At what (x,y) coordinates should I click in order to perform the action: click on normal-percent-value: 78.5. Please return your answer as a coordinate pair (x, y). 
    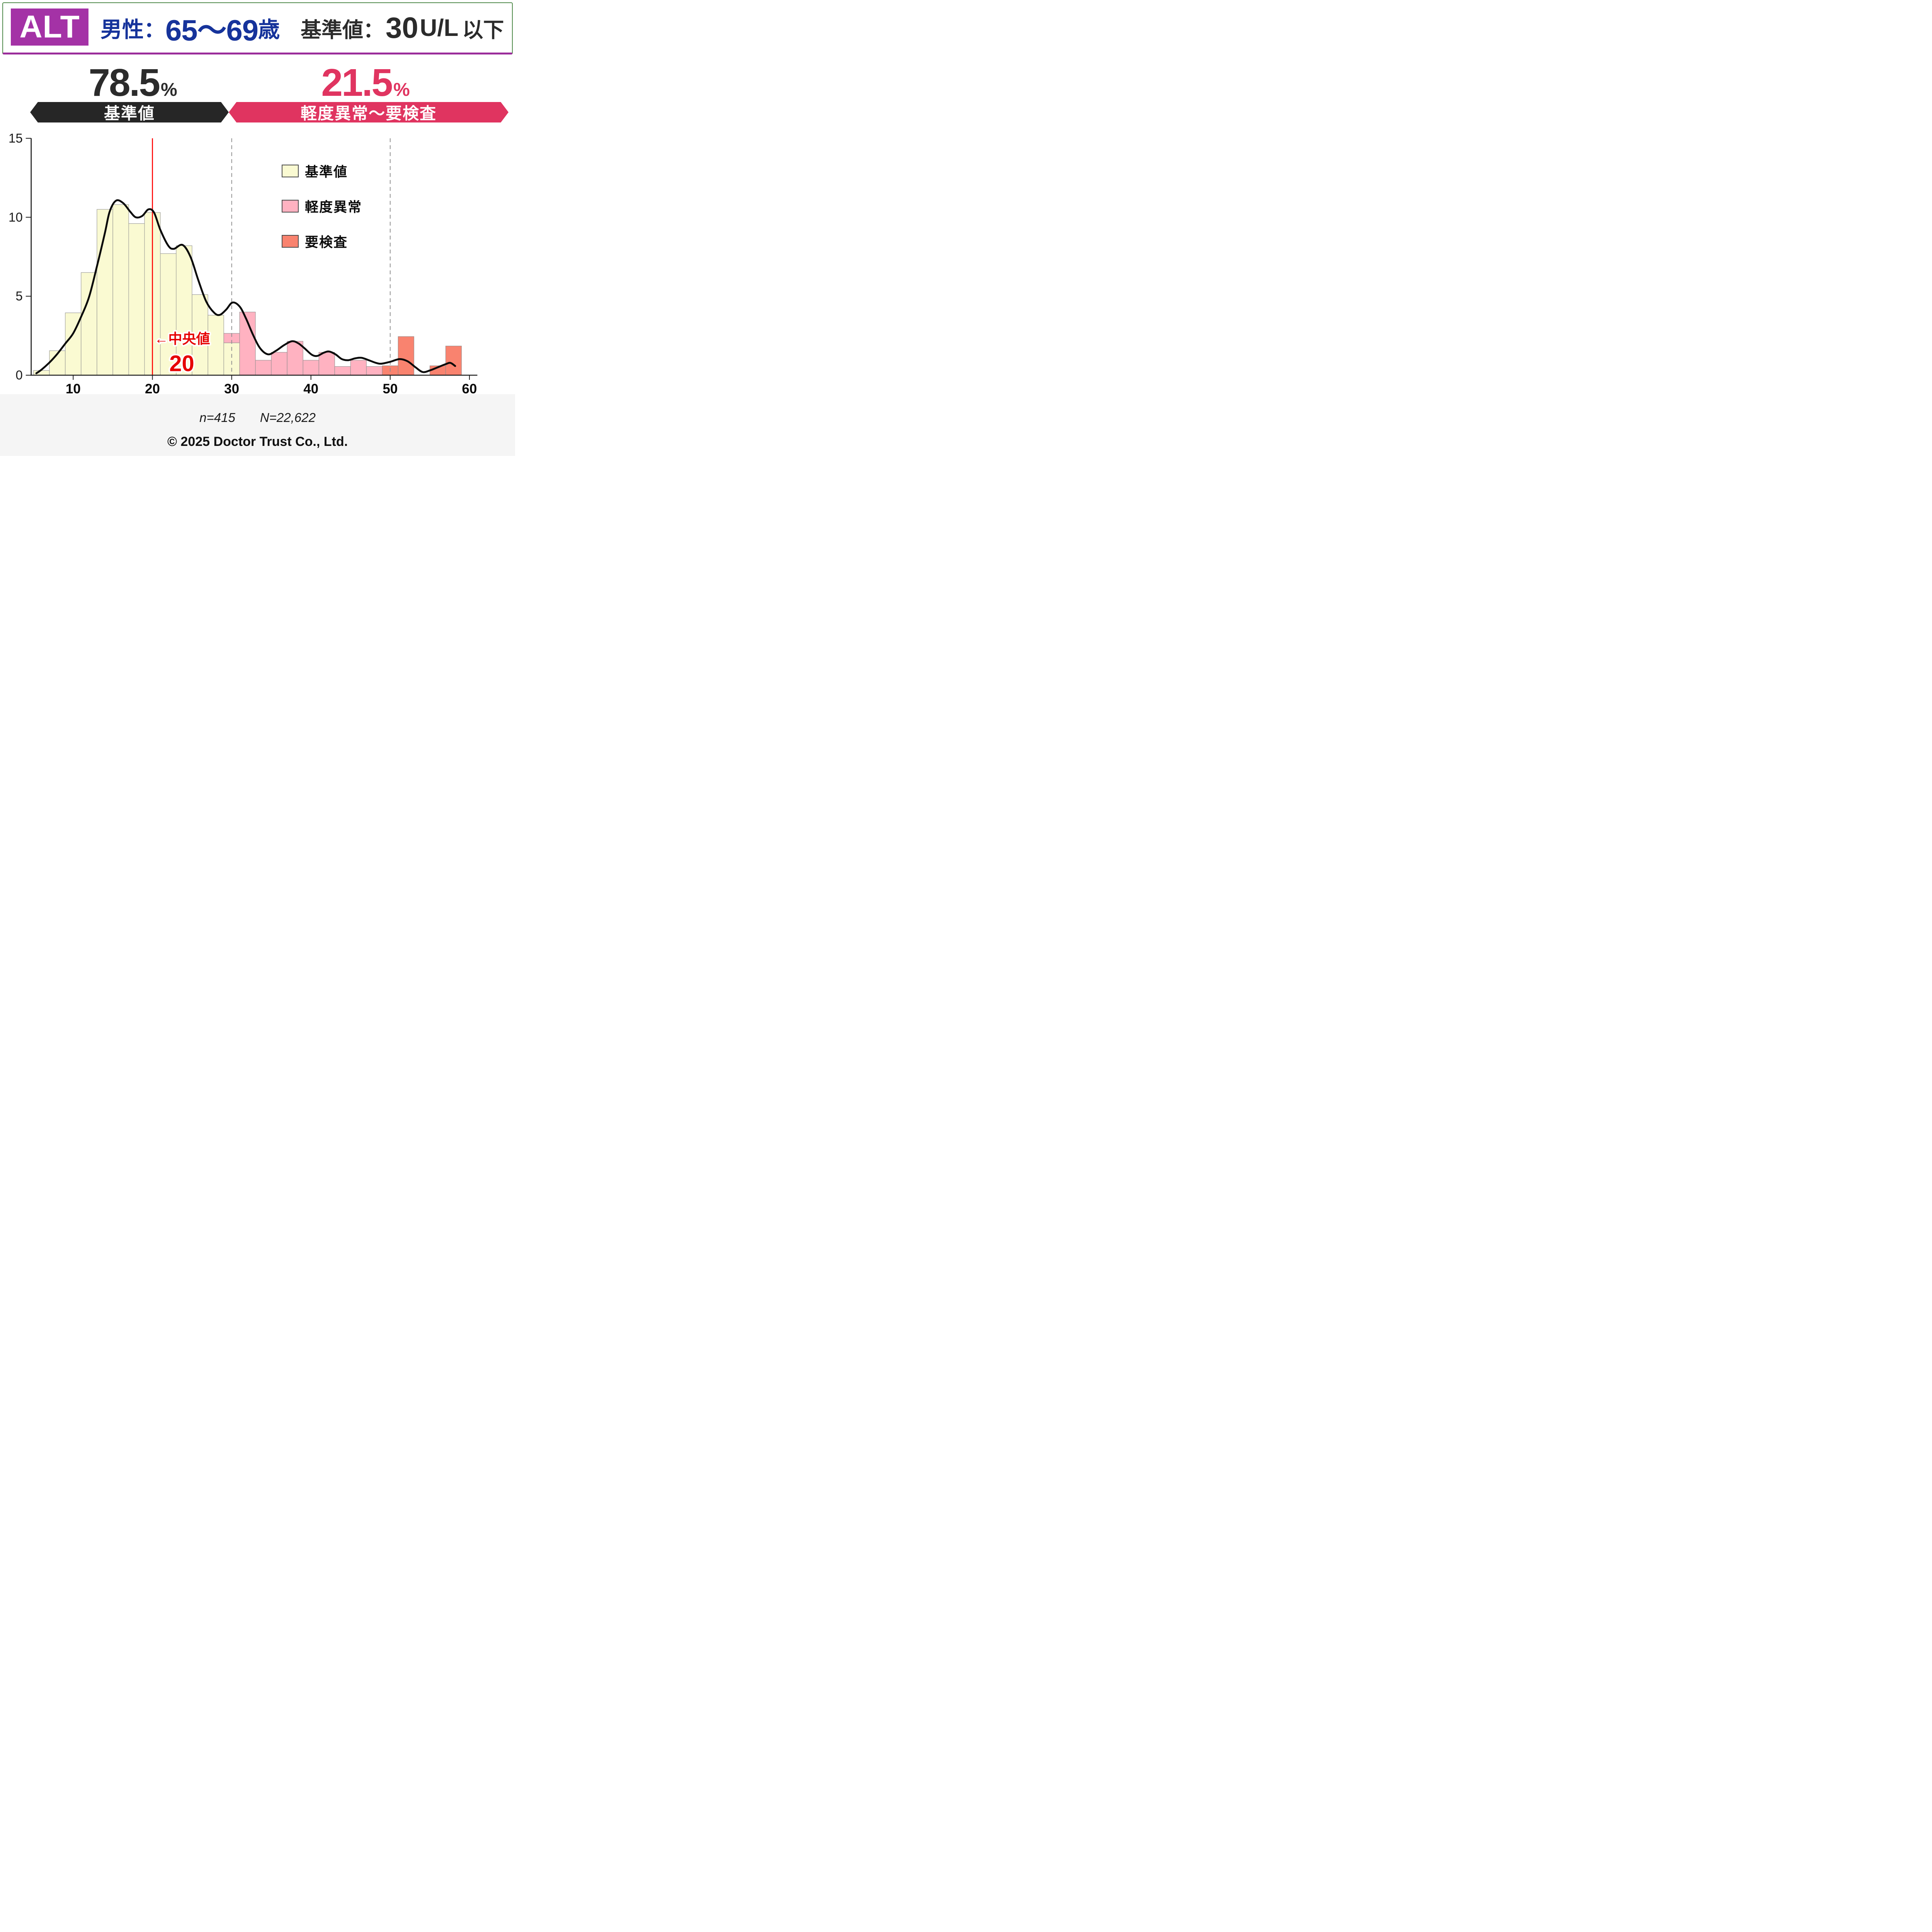
    Looking at the image, I should click on (124, 82).